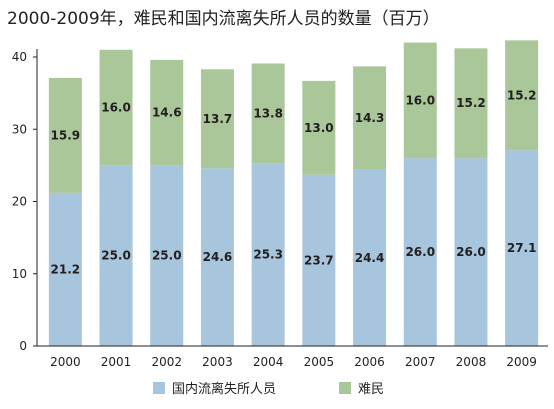 The width and height of the screenshot is (554, 409). I want to click on data-label: 23.7, so click(319, 260).